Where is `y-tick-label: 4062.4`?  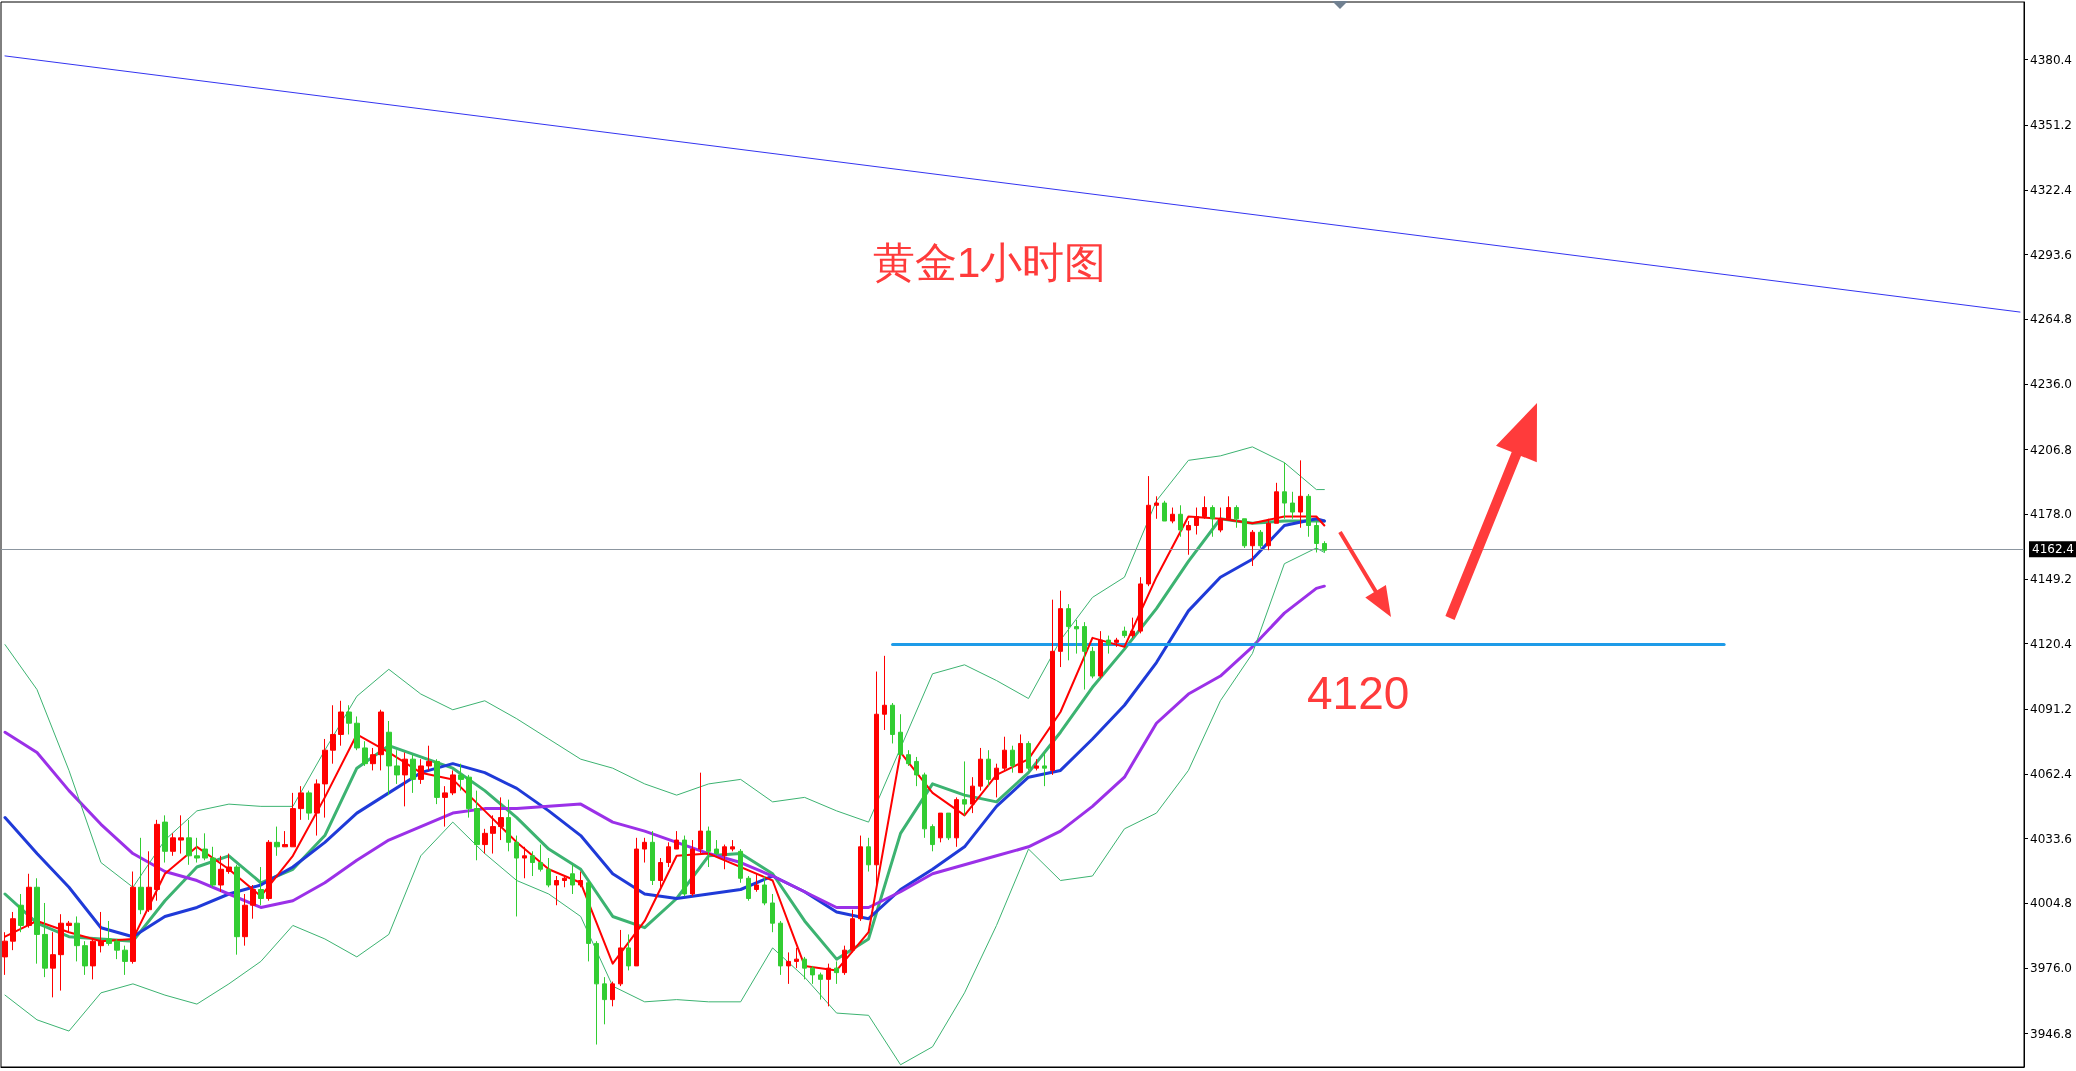 y-tick-label: 4062.4 is located at coordinates (2051, 774).